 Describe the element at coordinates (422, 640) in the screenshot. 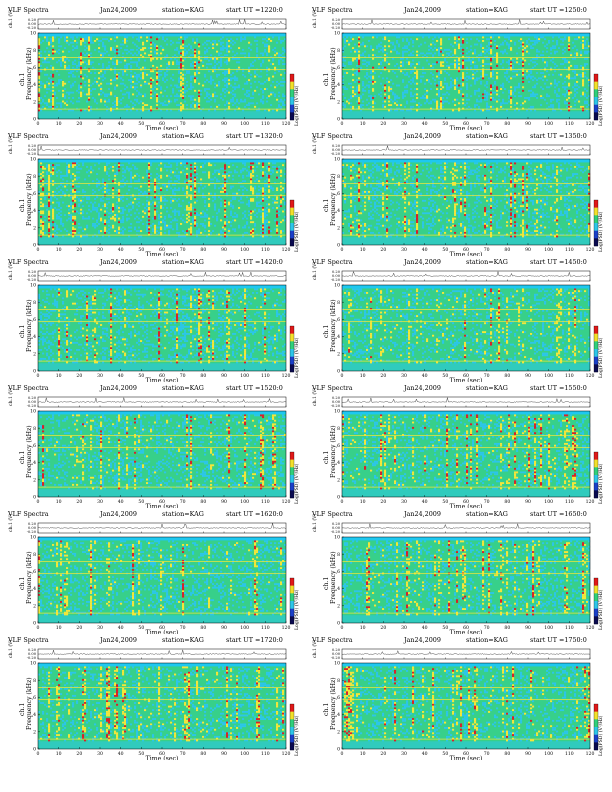

I see `panel-date: Jan24,2009` at that location.